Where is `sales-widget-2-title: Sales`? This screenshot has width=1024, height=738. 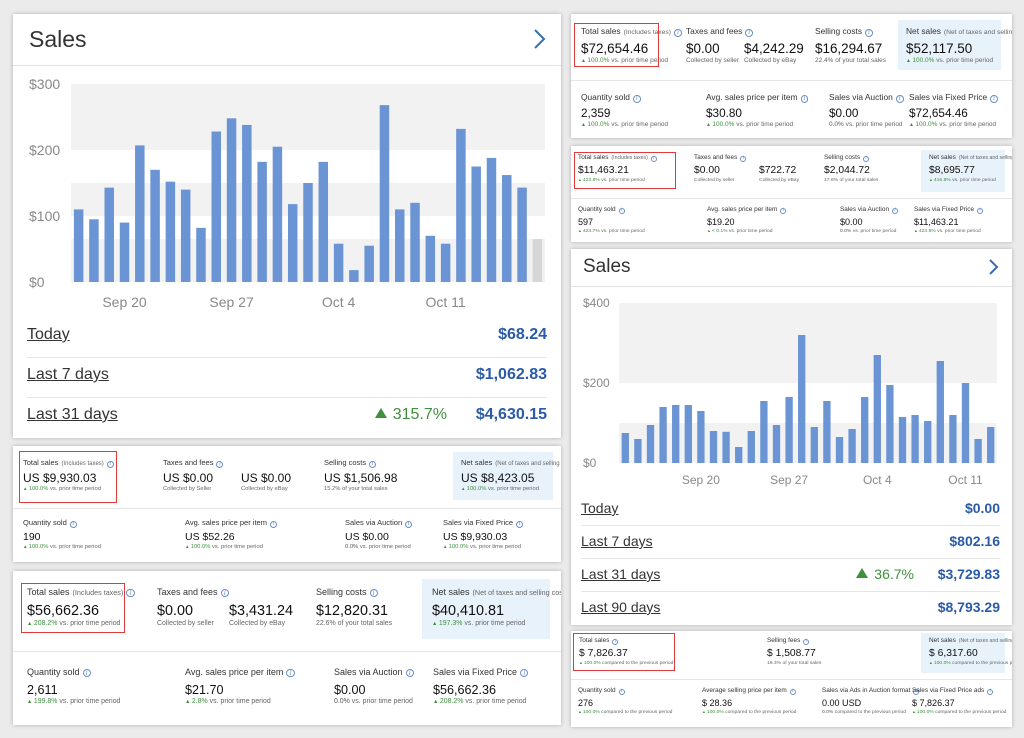
sales-widget-2-title: Sales is located at coordinates (607, 266).